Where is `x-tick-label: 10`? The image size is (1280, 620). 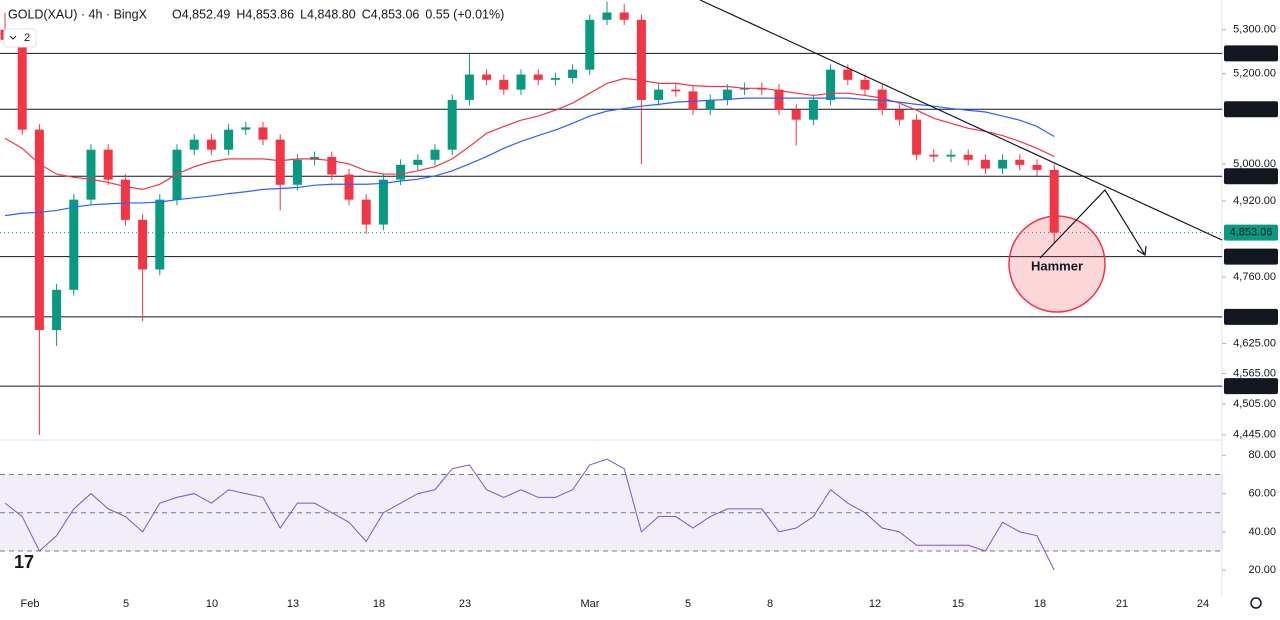 x-tick-label: 10 is located at coordinates (212, 604).